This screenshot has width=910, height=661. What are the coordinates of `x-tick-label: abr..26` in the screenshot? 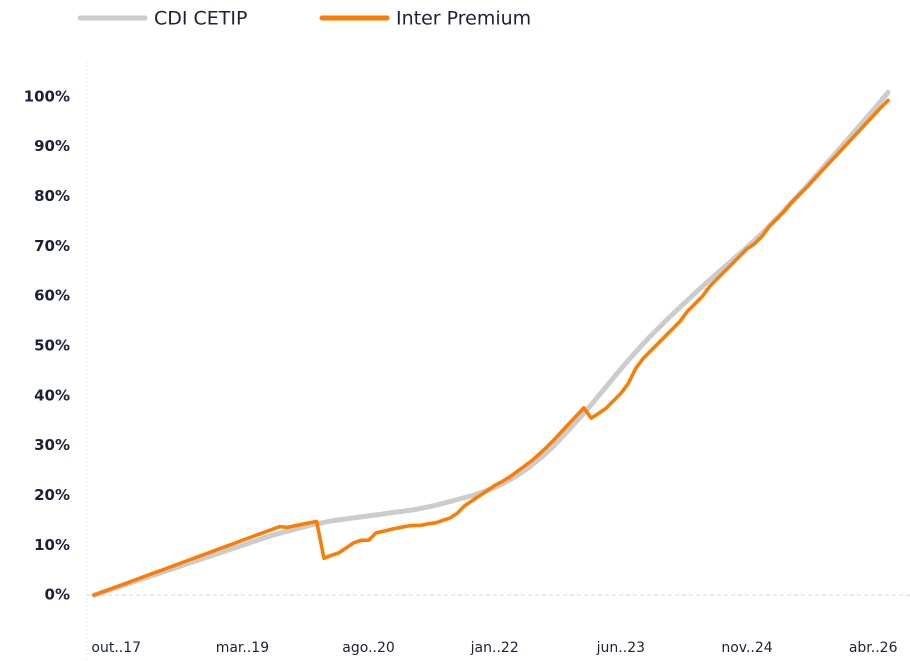 It's located at (873, 648).